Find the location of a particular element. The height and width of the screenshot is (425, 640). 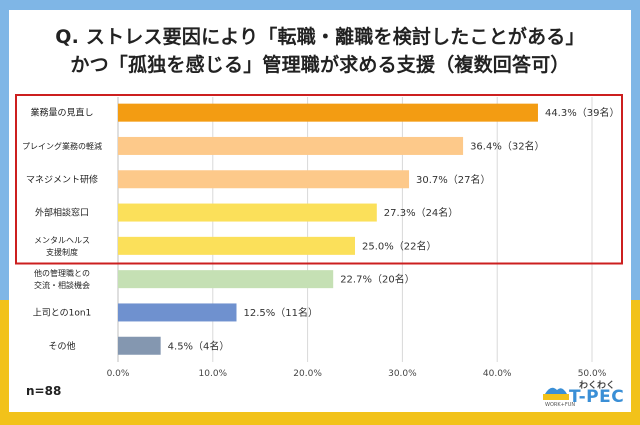

x-tick-label: 10.0% is located at coordinates (213, 374).